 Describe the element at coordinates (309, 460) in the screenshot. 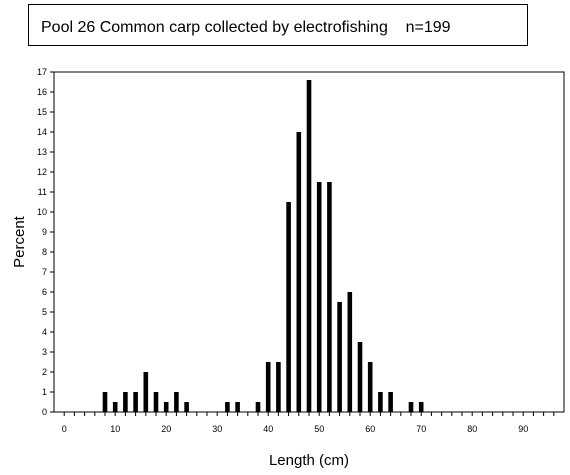

I see `x-axis-label: Length (cm)` at that location.